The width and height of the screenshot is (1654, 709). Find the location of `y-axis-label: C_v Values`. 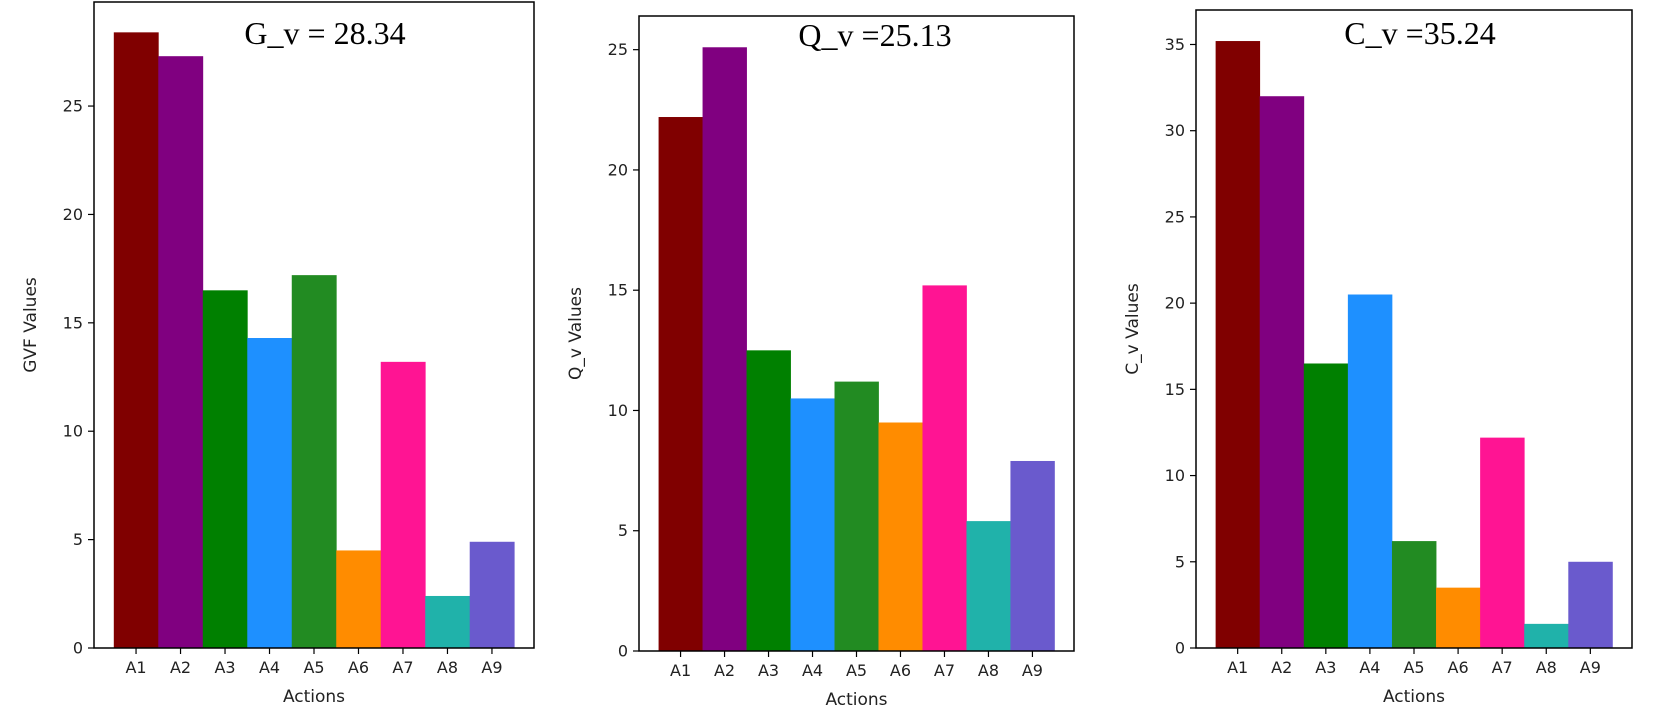

y-axis-label: C_v Values is located at coordinates (1133, 329).